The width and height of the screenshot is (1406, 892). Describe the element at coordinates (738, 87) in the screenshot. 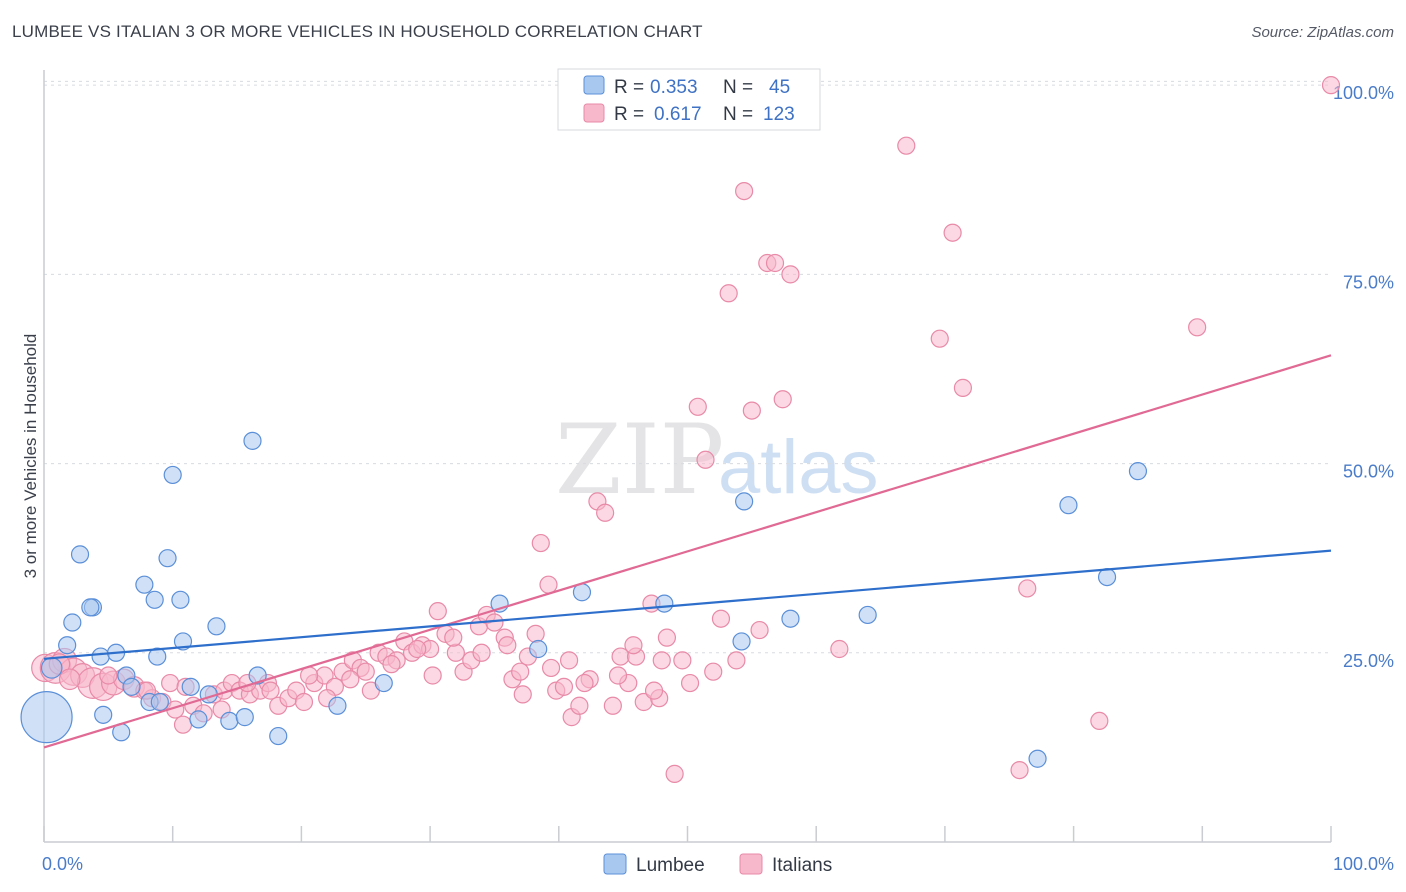

I see `stats-legend-n-label-lumbee: N =` at that location.